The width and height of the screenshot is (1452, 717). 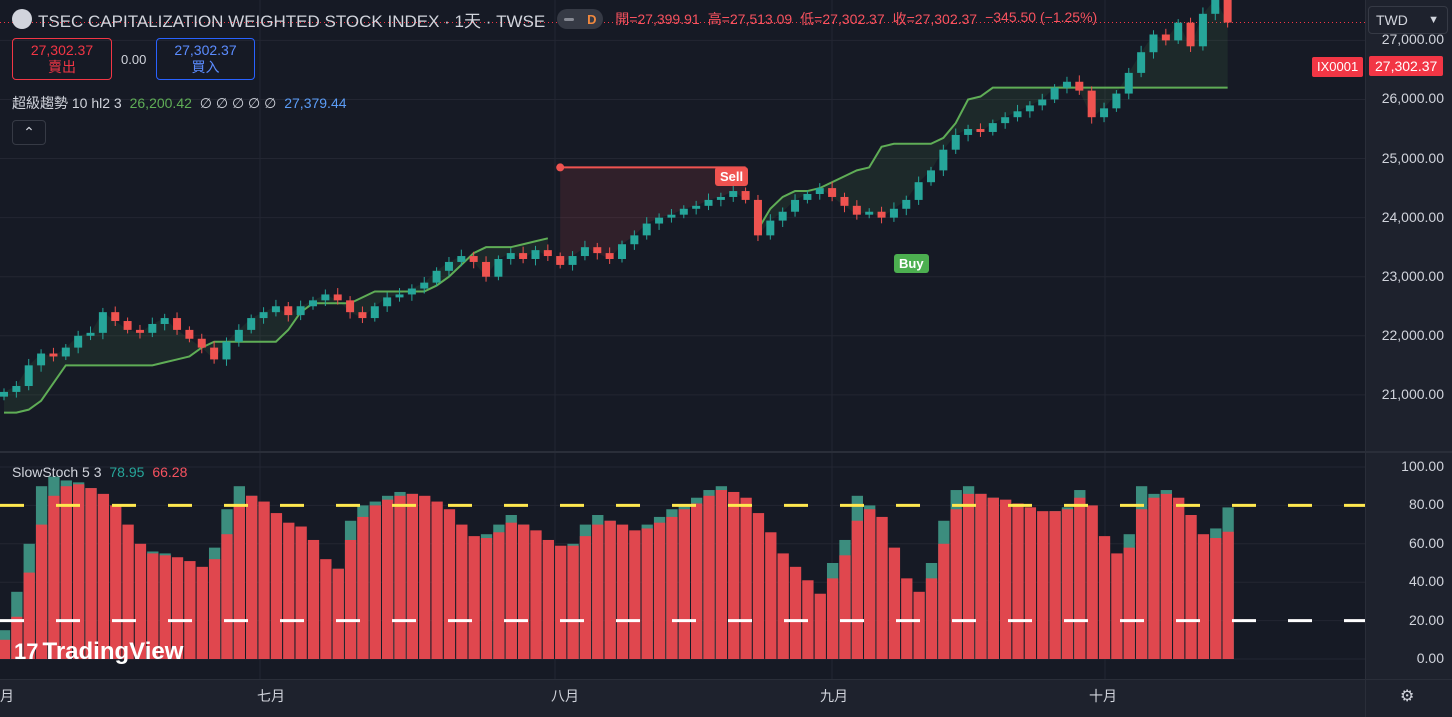 What do you see at coordinates (726, 452) in the screenshot?
I see `pane-separator` at bounding box center [726, 452].